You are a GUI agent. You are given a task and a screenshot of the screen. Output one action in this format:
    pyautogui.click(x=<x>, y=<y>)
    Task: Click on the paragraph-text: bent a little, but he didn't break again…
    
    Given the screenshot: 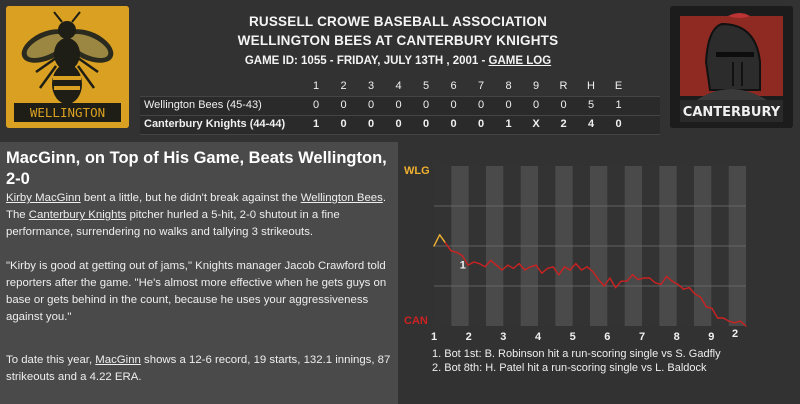 What is the action you would take?
    pyautogui.click(x=190, y=198)
    